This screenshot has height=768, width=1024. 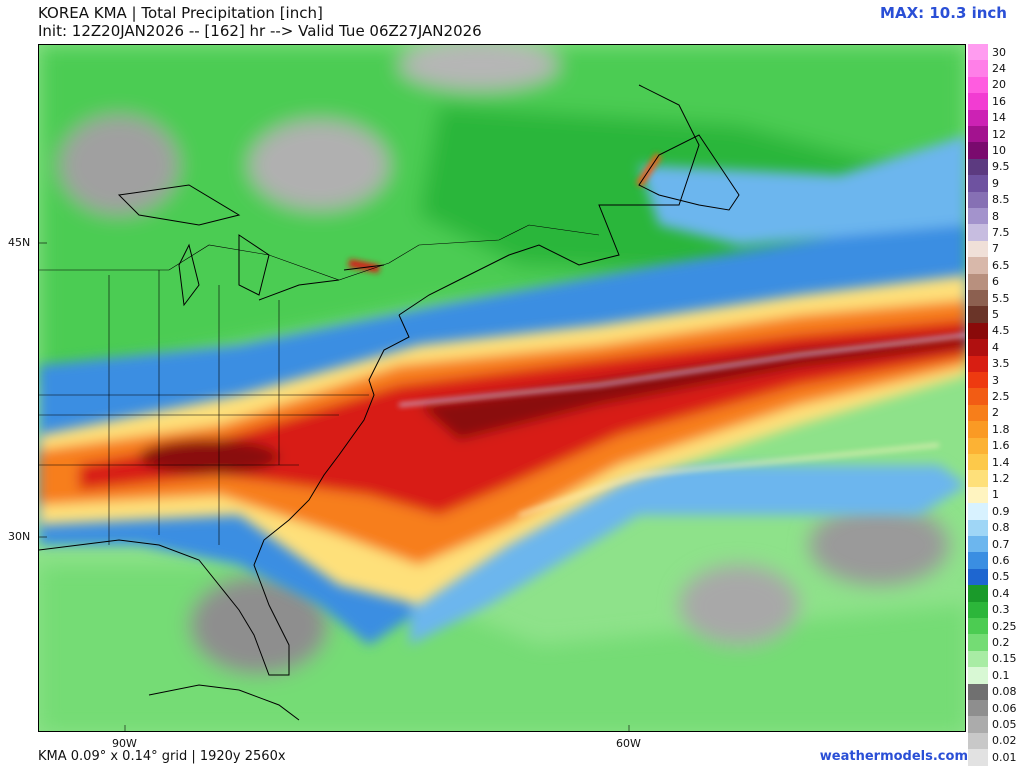 I want to click on legend-label: 0.25, so click(x=1004, y=626).